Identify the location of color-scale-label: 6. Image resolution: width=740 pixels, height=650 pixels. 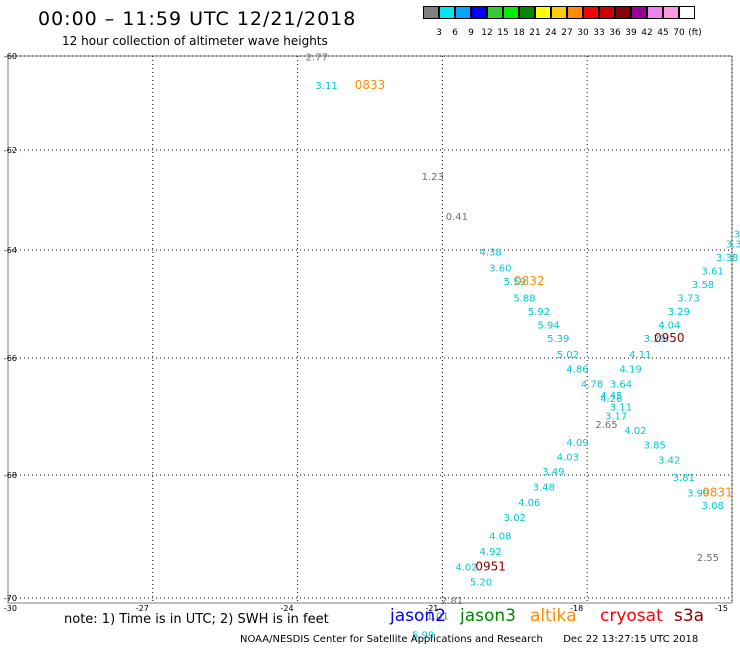
(455, 33).